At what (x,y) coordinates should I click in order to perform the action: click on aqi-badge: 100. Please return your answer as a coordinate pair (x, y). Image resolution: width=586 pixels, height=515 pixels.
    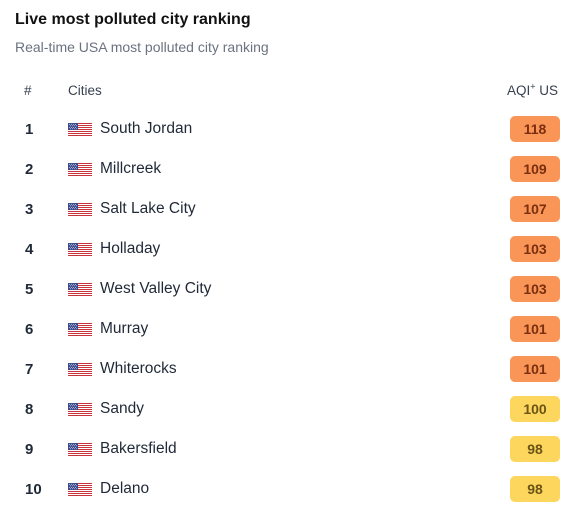
    Looking at the image, I should click on (535, 409).